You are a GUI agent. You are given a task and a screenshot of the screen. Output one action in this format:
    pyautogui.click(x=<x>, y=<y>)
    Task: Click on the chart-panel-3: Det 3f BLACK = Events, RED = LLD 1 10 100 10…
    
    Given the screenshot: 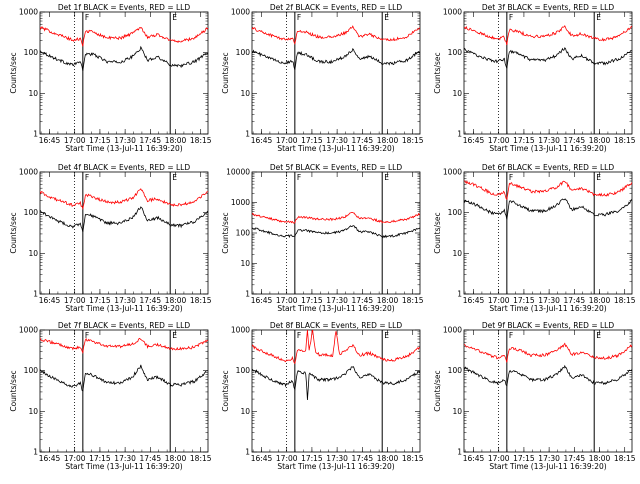 What is the action you would take?
    pyautogui.click(x=534, y=78)
    